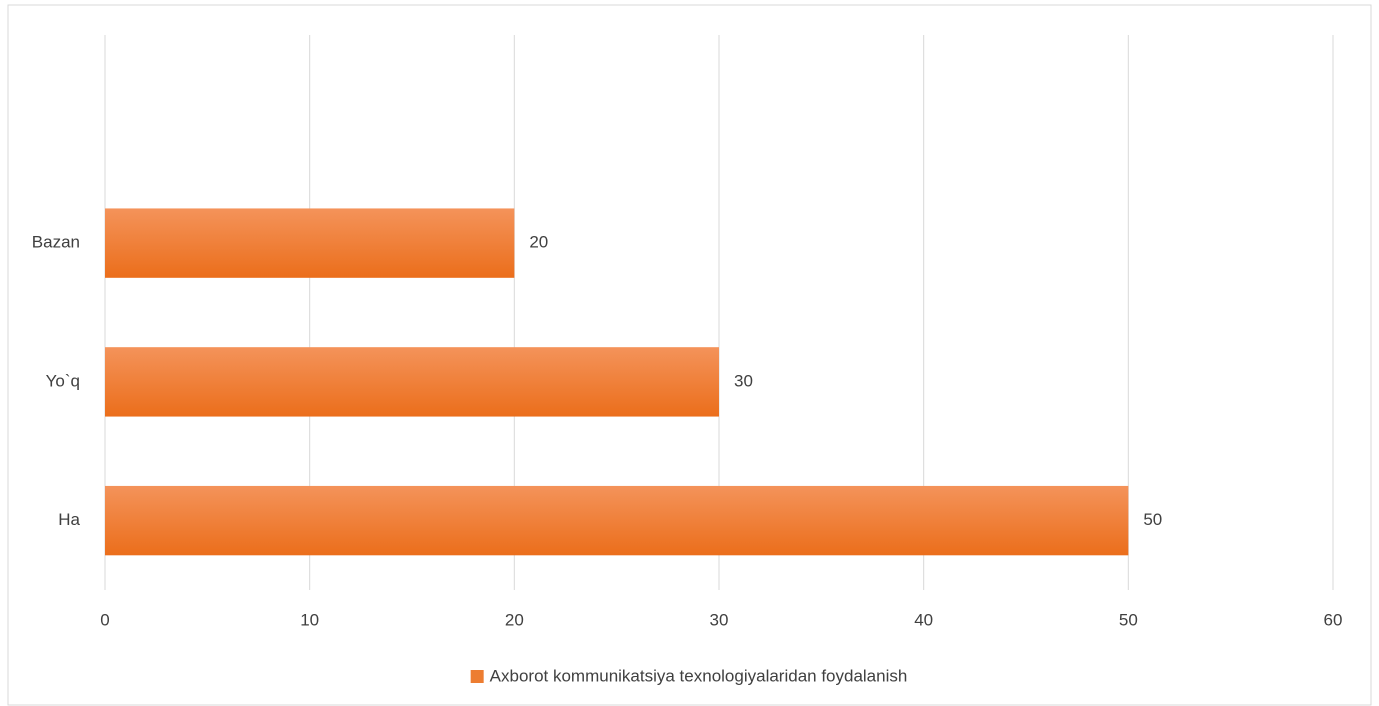 Image resolution: width=1379 pixels, height=706 pixels. I want to click on y-tick-label: Yo`q, so click(63, 380).